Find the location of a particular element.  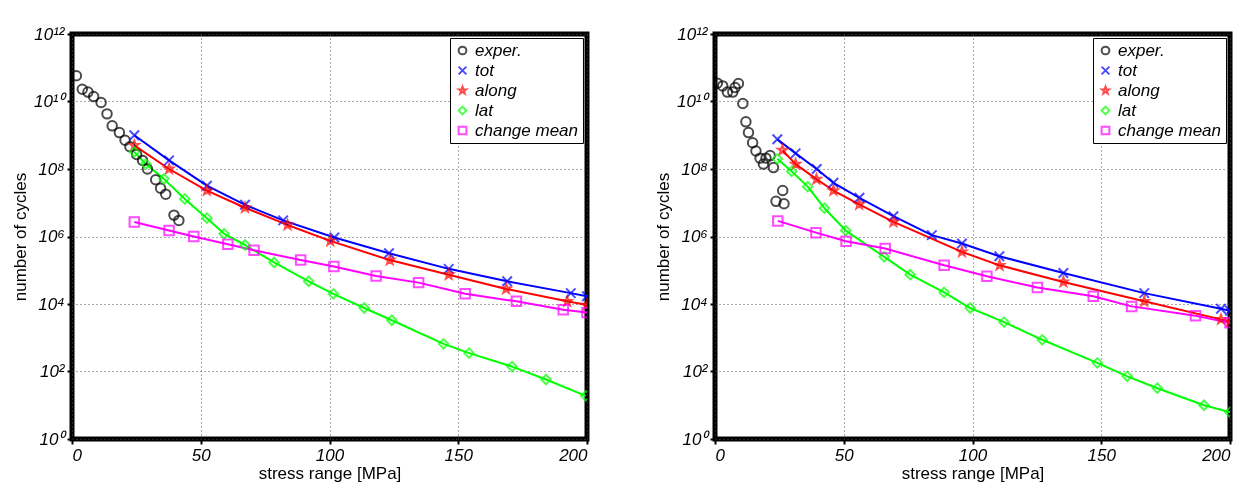

y-tick-label: 10⁴ is located at coordinates (694, 304).